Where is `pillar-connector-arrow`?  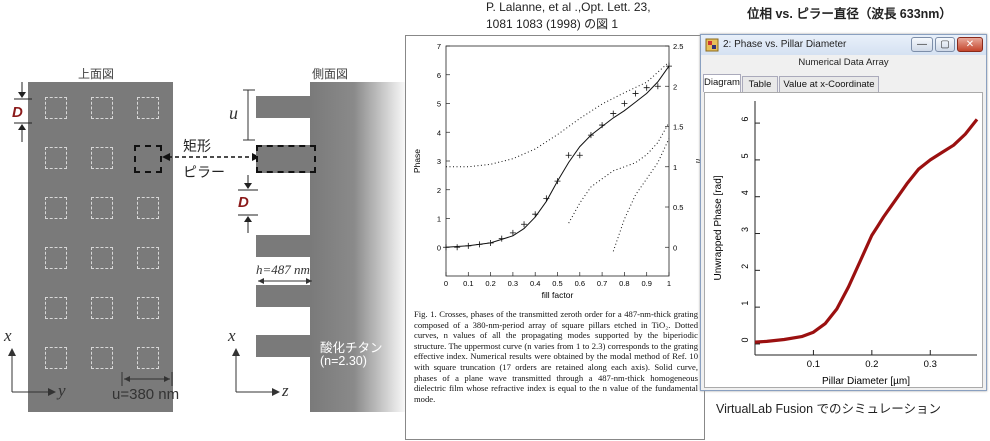
pillar-connector-arrow is located at coordinates (211, 157).